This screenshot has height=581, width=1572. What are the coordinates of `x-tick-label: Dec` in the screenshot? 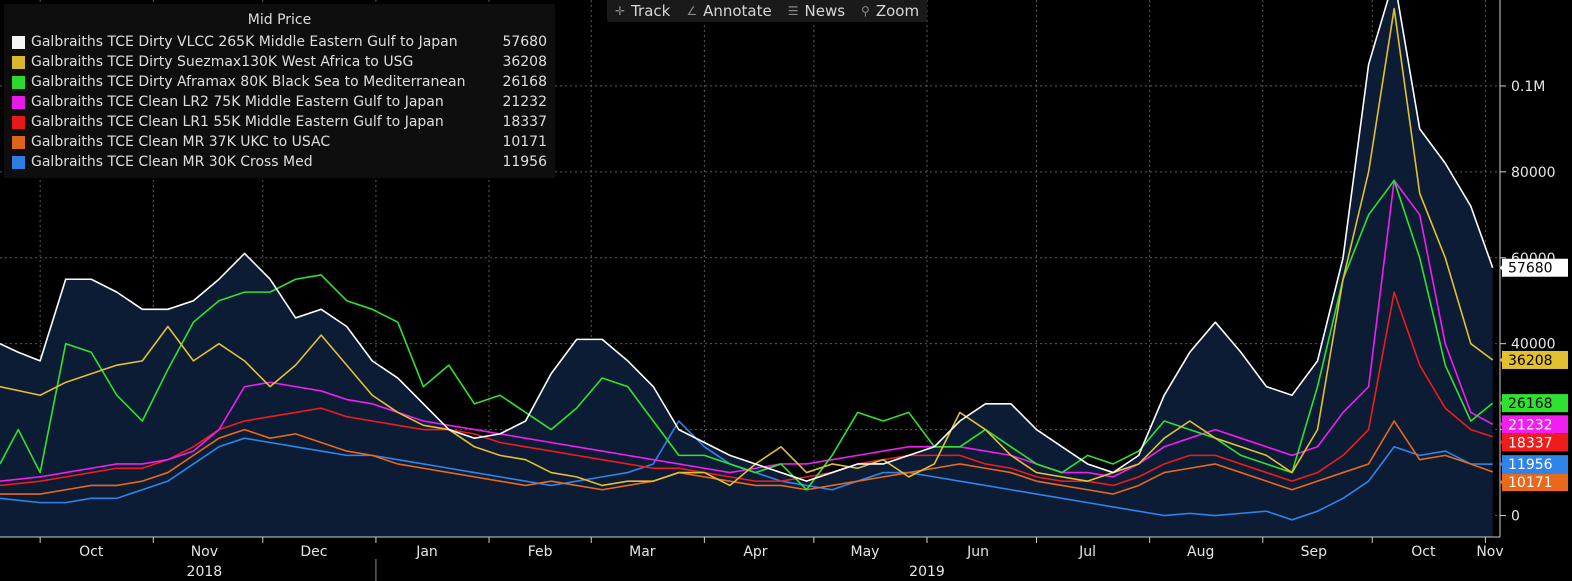 It's located at (313, 552).